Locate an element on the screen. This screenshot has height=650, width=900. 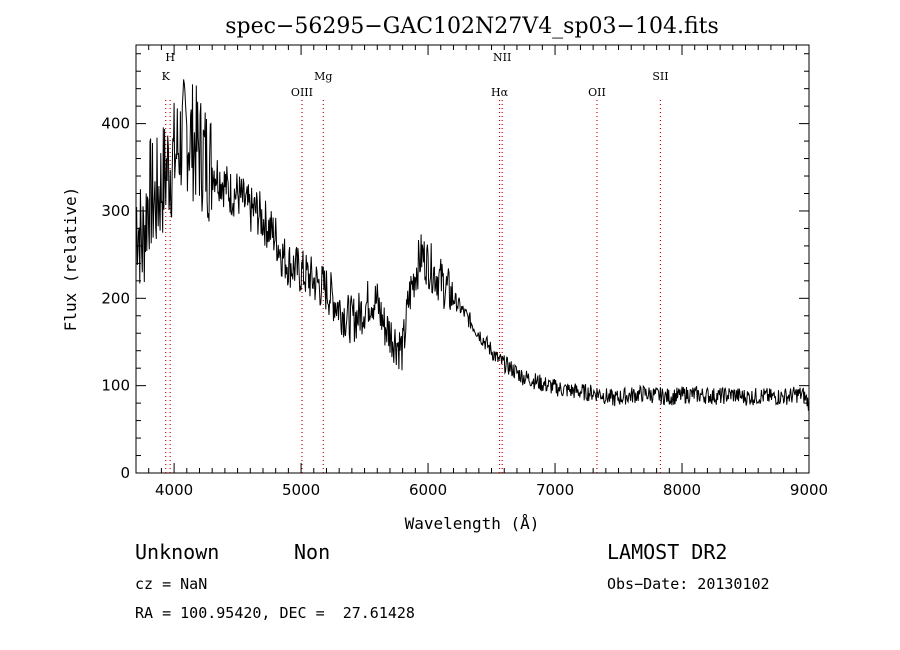
x-tick-label: 4000 is located at coordinates (174, 490).